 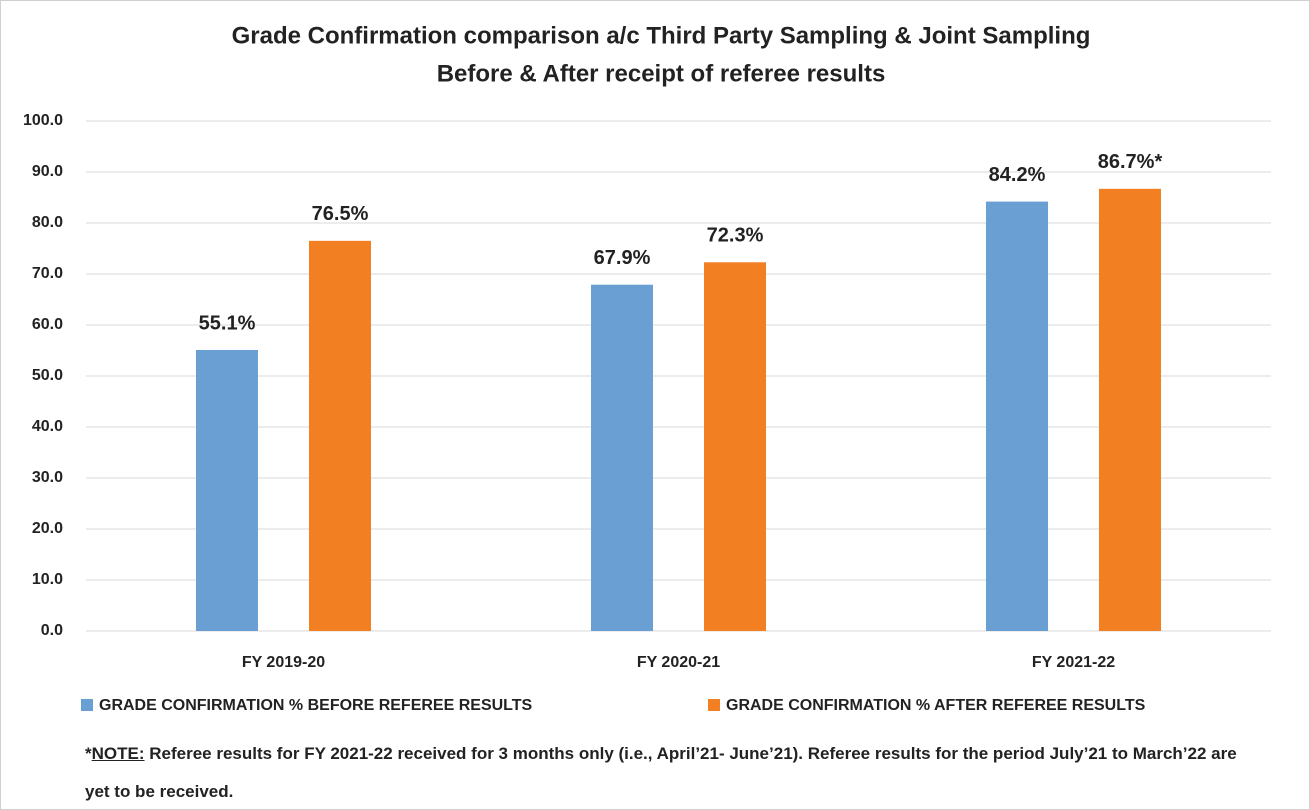 I want to click on data-label: 67.9%, so click(x=622, y=258).